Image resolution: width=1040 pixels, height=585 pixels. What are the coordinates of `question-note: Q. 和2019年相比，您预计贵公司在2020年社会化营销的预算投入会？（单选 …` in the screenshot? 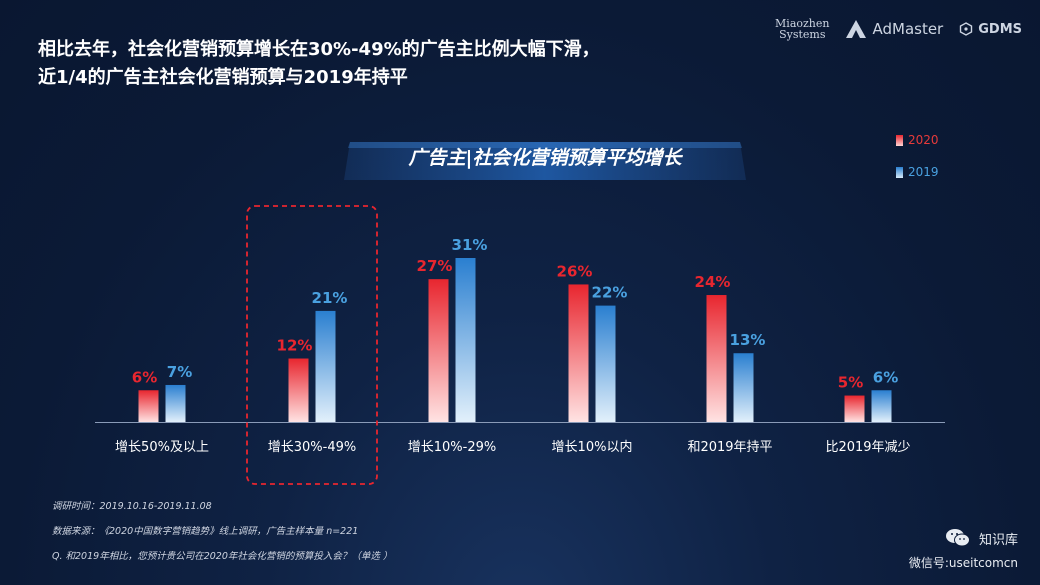 It's located at (222, 556).